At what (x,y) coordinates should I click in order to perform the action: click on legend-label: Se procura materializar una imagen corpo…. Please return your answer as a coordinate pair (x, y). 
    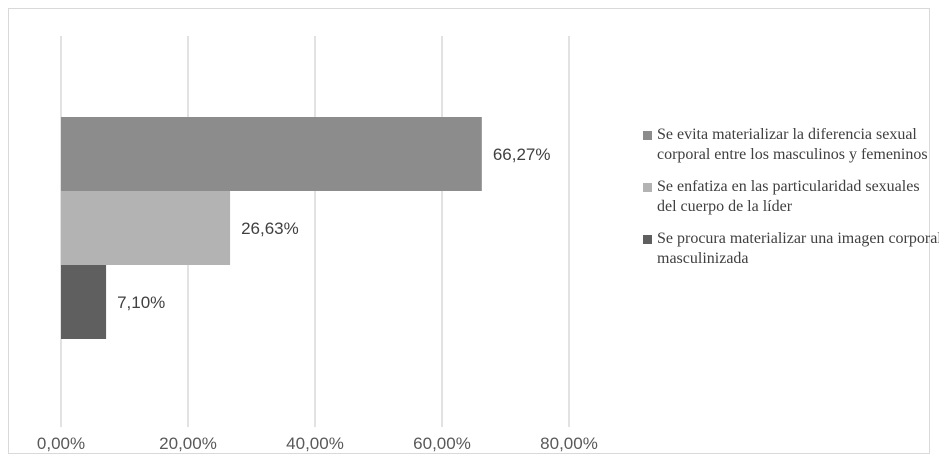
    Looking at the image, I should click on (798, 248).